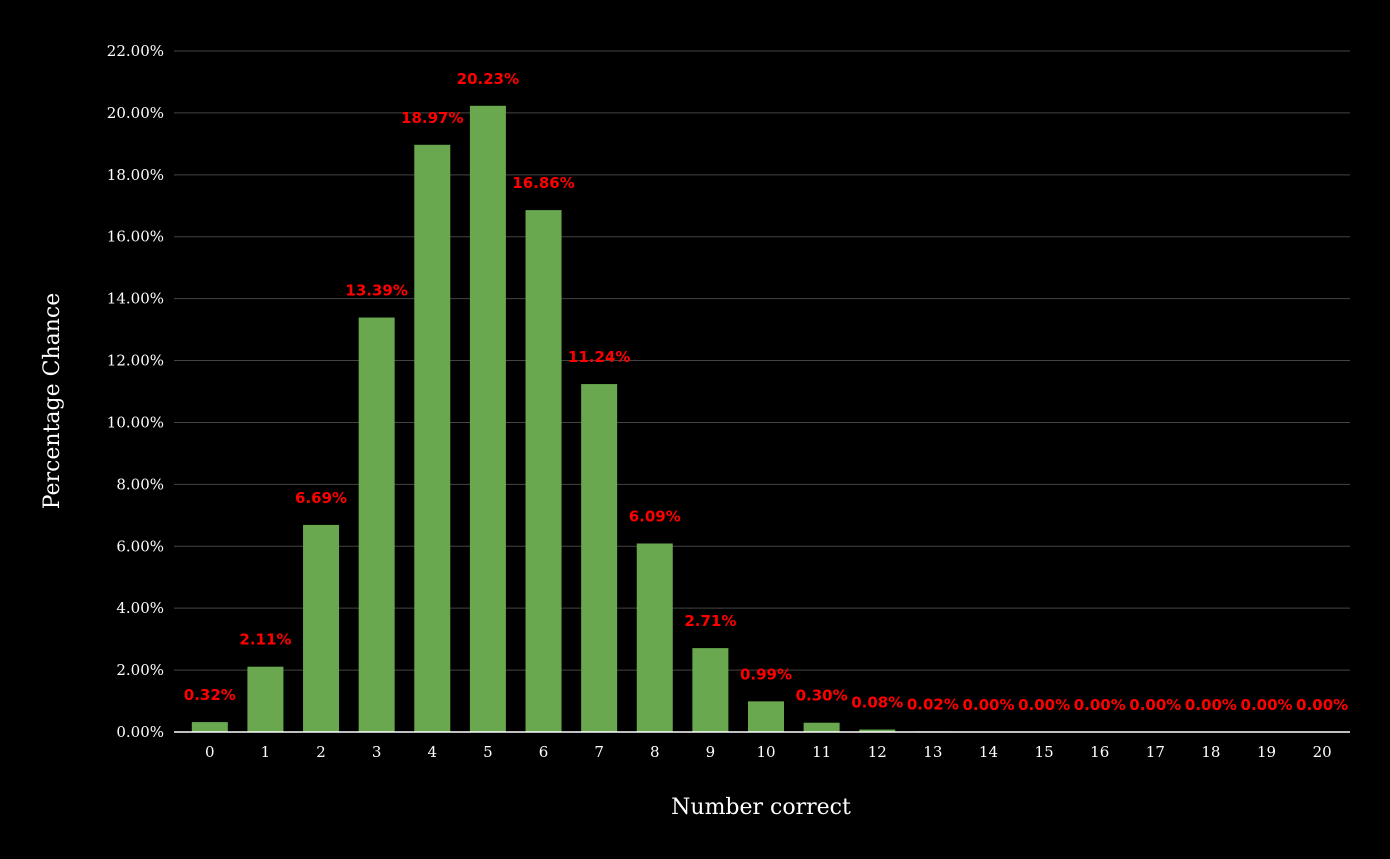 The height and width of the screenshot is (859, 1390). I want to click on data-label: 6.69%, so click(321, 498).